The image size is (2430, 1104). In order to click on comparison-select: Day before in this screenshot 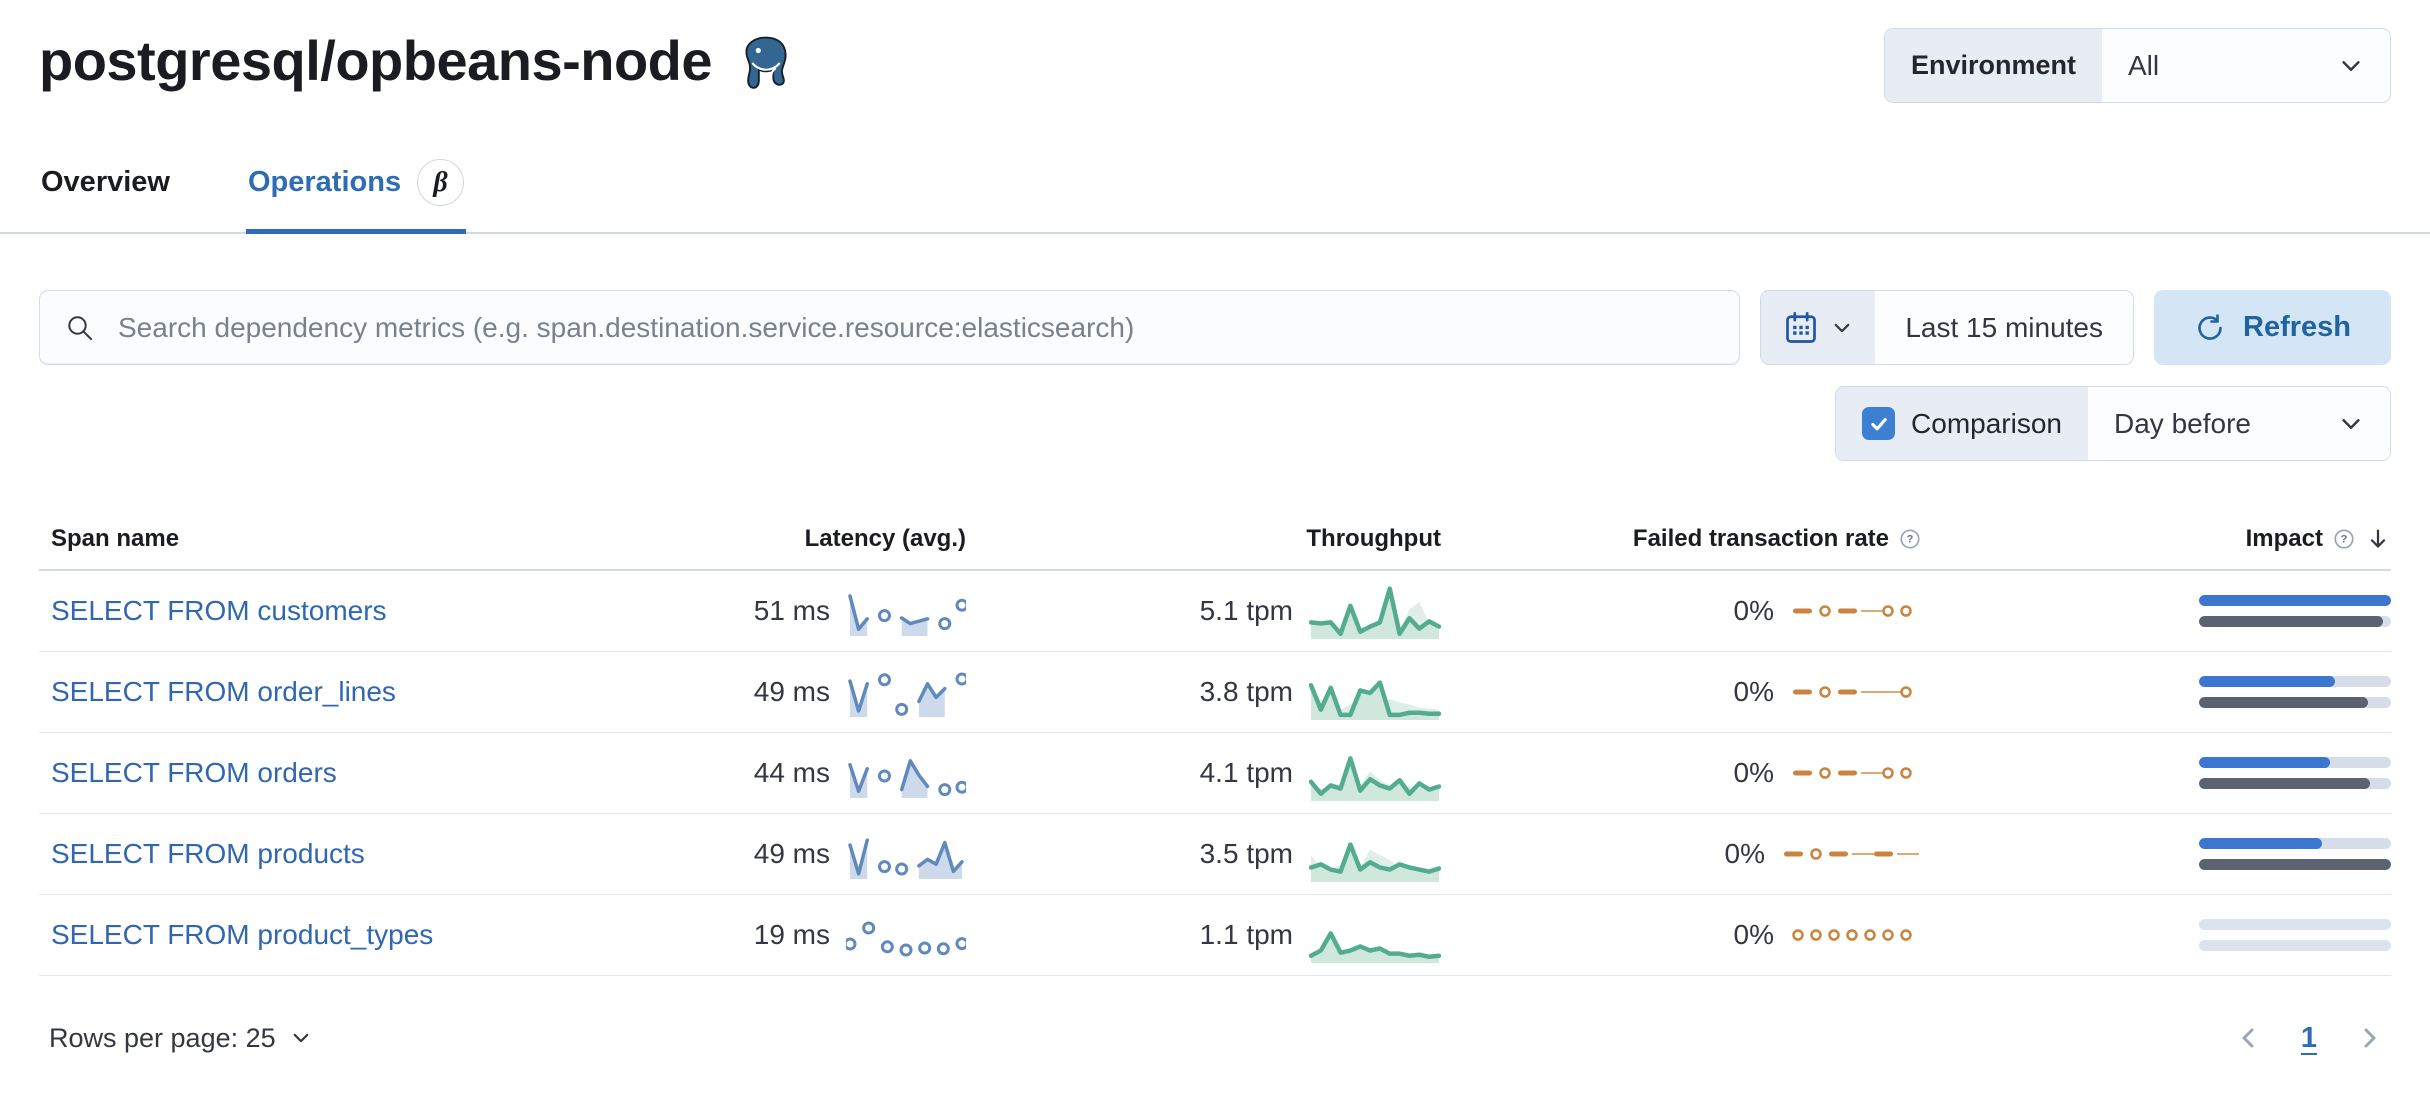, I will do `click(2239, 423)`.